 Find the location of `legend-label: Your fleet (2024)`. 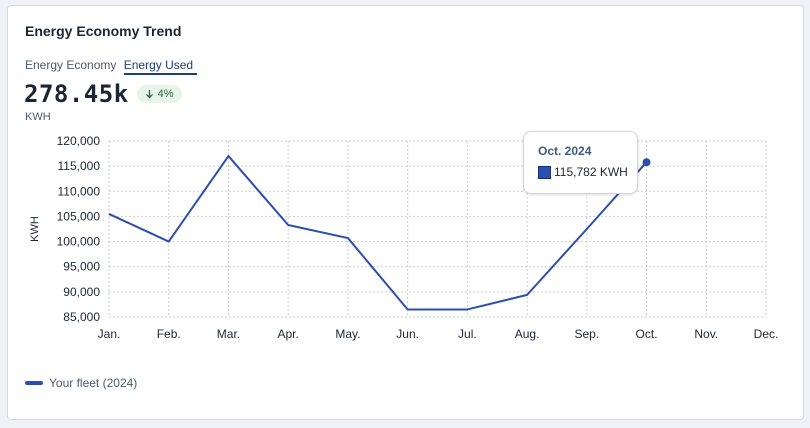

legend-label: Your fleet (2024) is located at coordinates (93, 383).